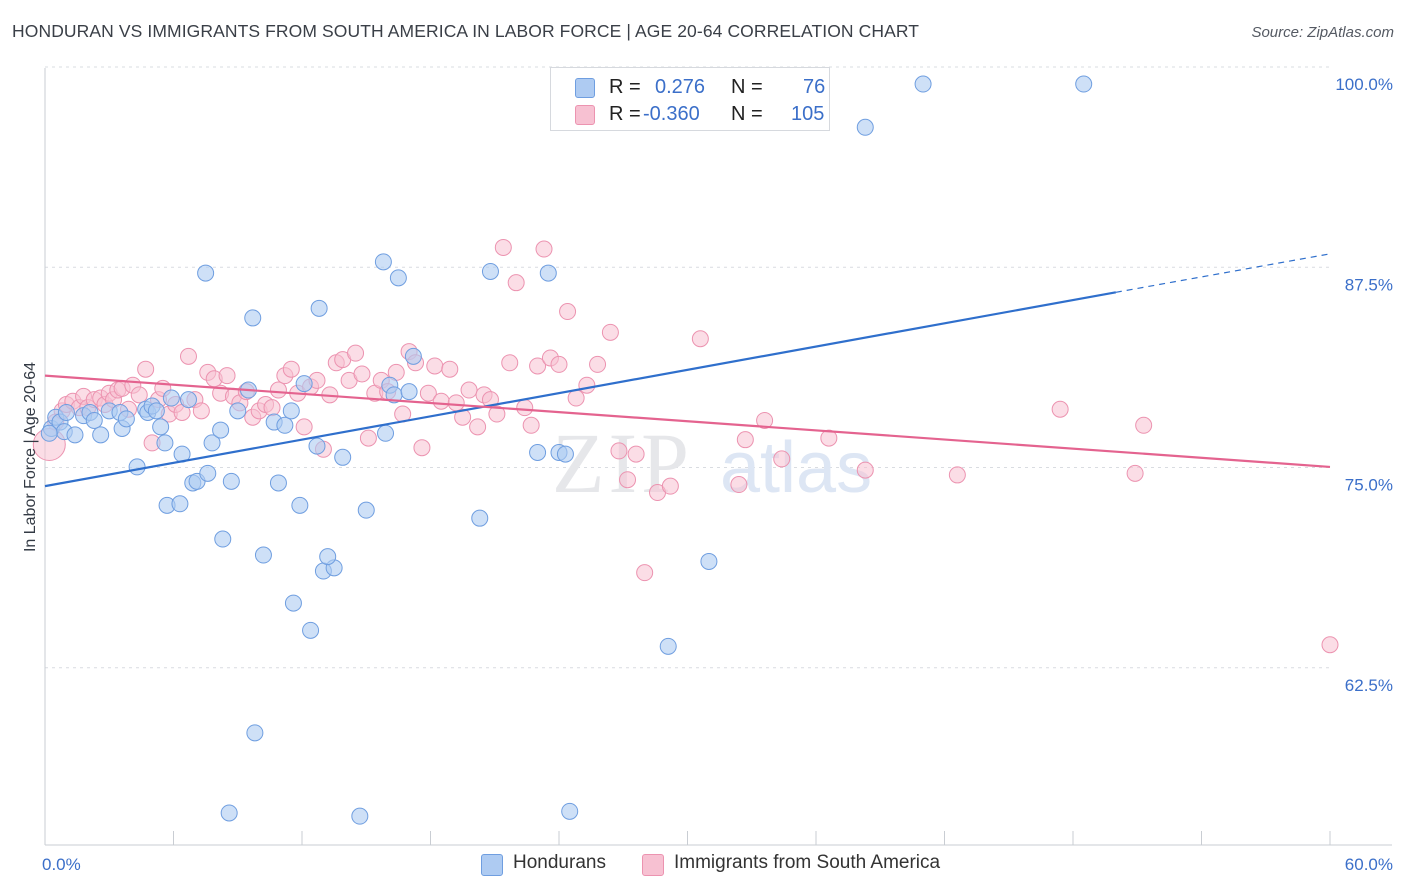 The width and height of the screenshot is (1406, 892). Describe the element at coordinates (585, 88) in the screenshot. I see `legend-swatch-hondurans` at that location.